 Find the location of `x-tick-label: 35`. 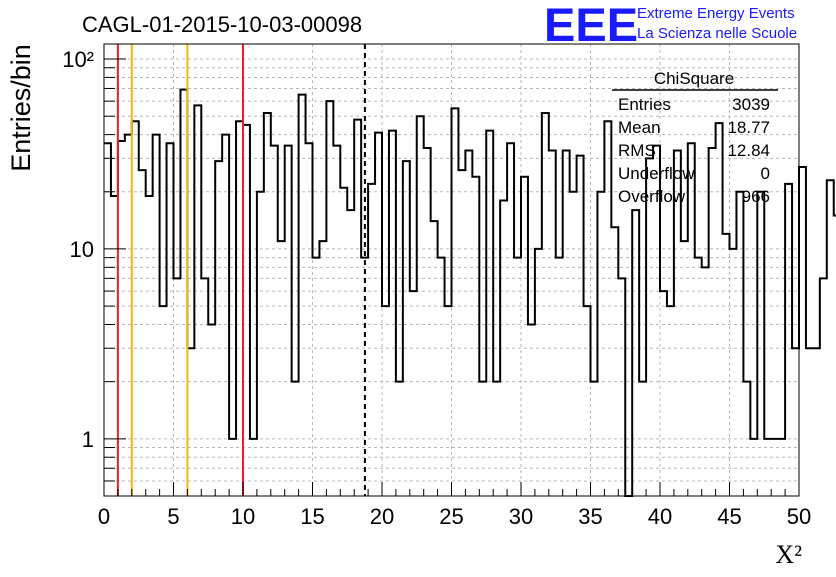

x-tick-label: 35 is located at coordinates (590, 516).